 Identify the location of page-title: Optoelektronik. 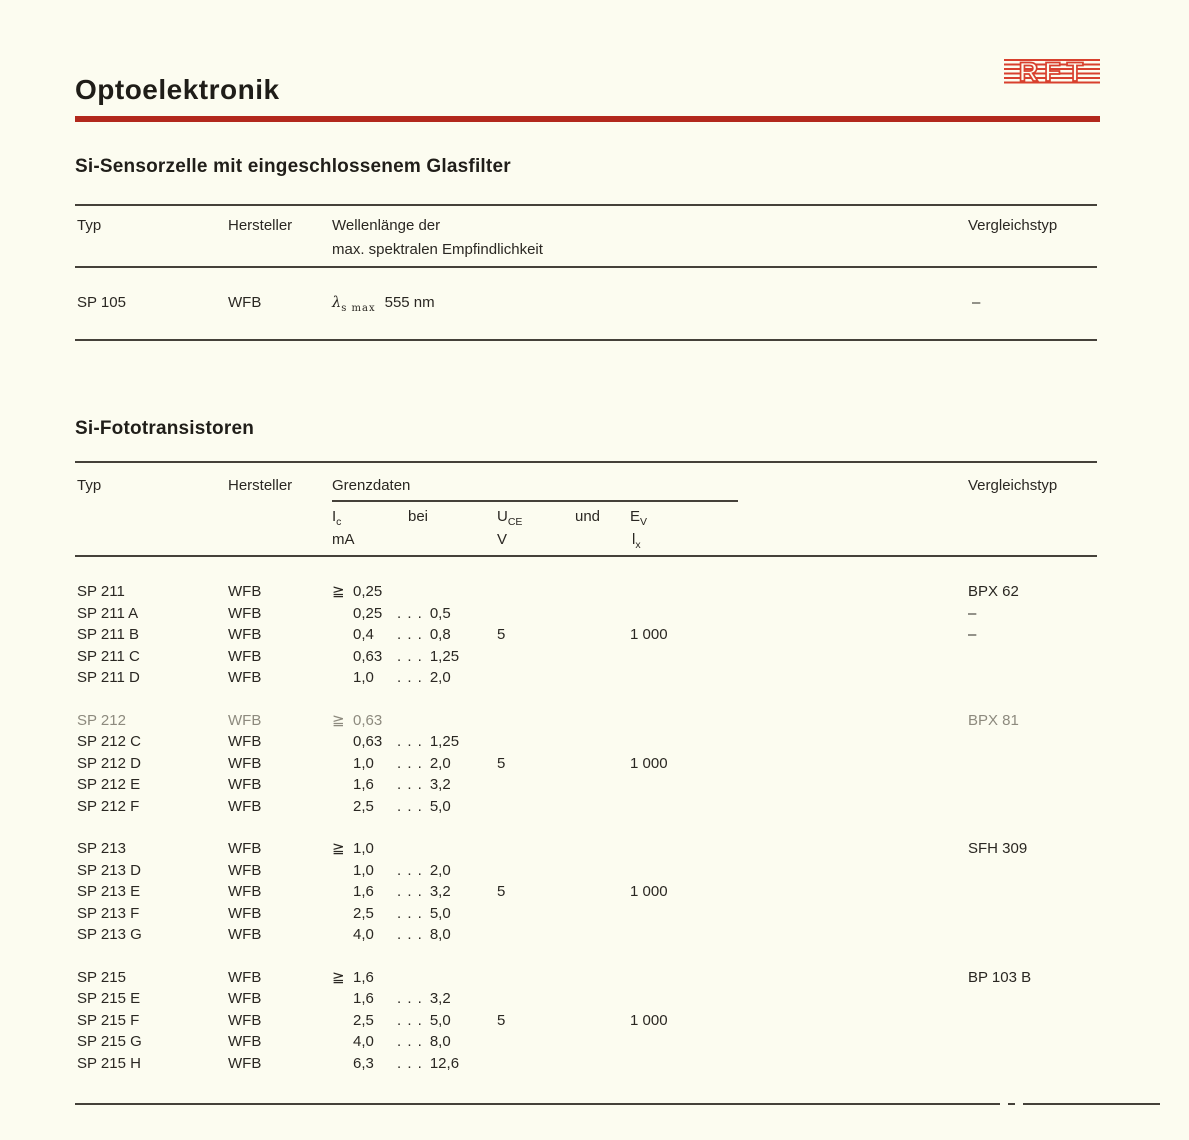
(177, 89).